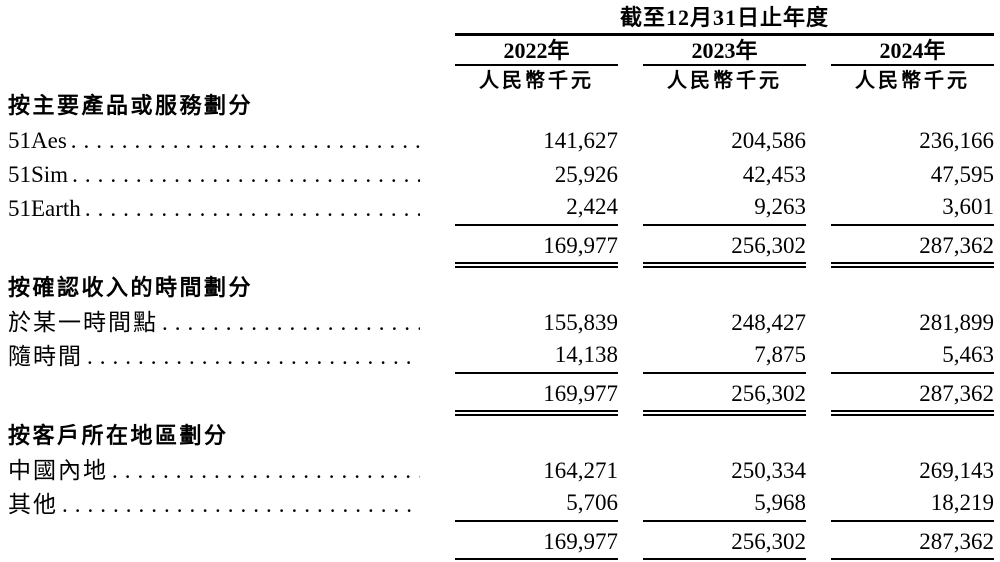 This screenshot has width=1000, height=562. Describe the element at coordinates (37, 140) in the screenshot. I see `row-label: 51Aes` at that location.